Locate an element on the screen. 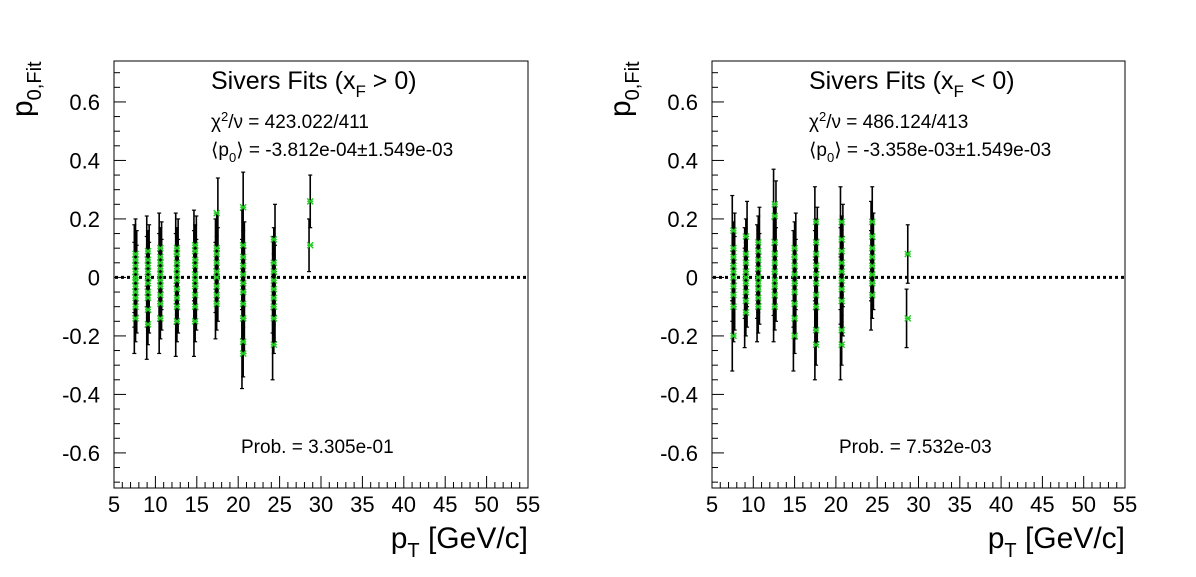 The width and height of the screenshot is (1196, 577). x-tick-label: 25 is located at coordinates (877, 504).